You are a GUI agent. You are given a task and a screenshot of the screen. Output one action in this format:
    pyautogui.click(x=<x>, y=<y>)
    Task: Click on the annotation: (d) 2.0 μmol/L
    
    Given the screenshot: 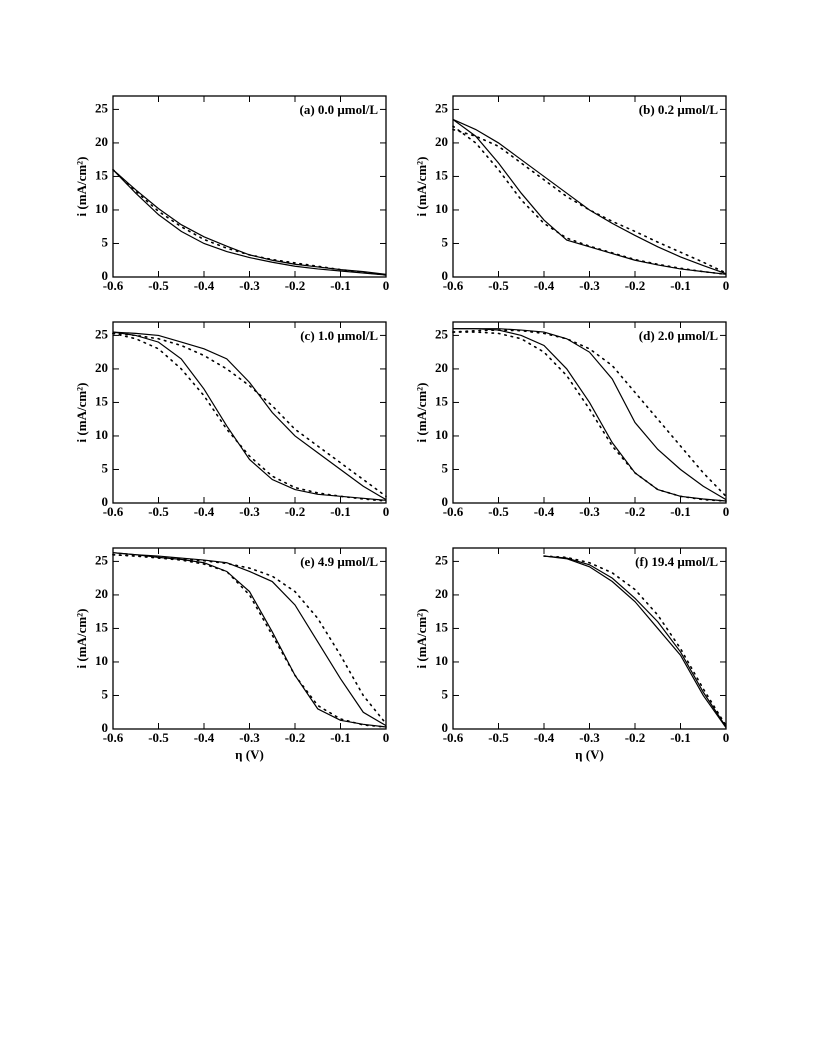 What is the action you would take?
    pyautogui.click(x=679, y=335)
    